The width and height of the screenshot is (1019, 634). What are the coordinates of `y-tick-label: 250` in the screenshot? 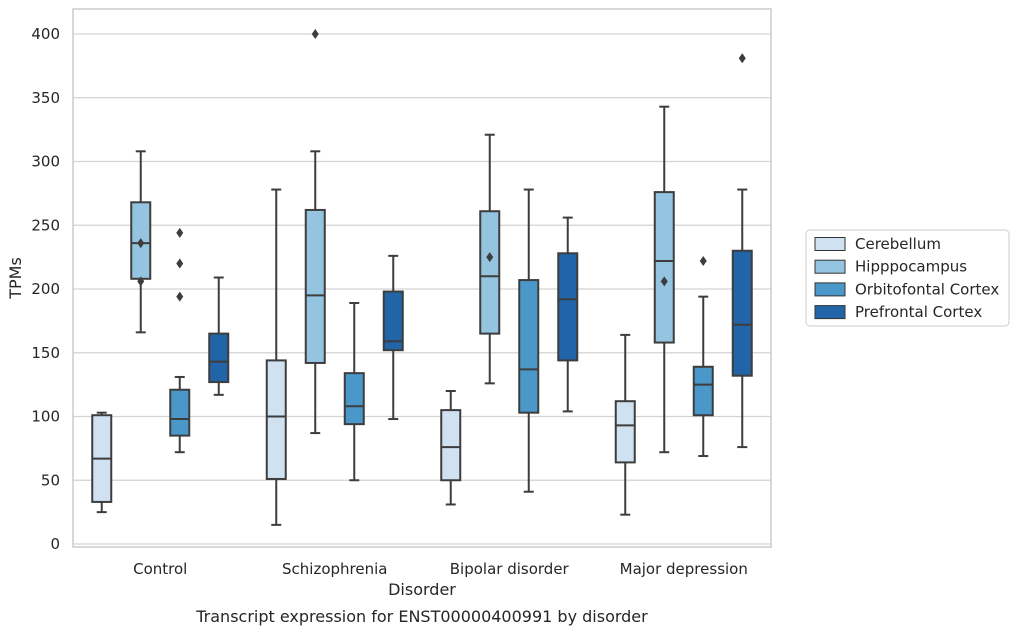 It's located at (45, 225).